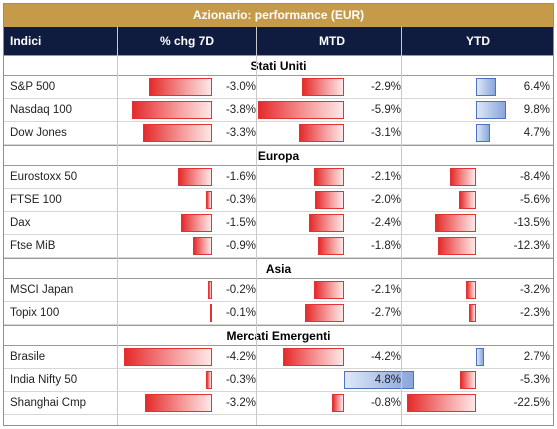 The height and width of the screenshot is (429, 557). Describe the element at coordinates (536, 357) in the screenshot. I see `value-ytd: 2.7%` at that location.